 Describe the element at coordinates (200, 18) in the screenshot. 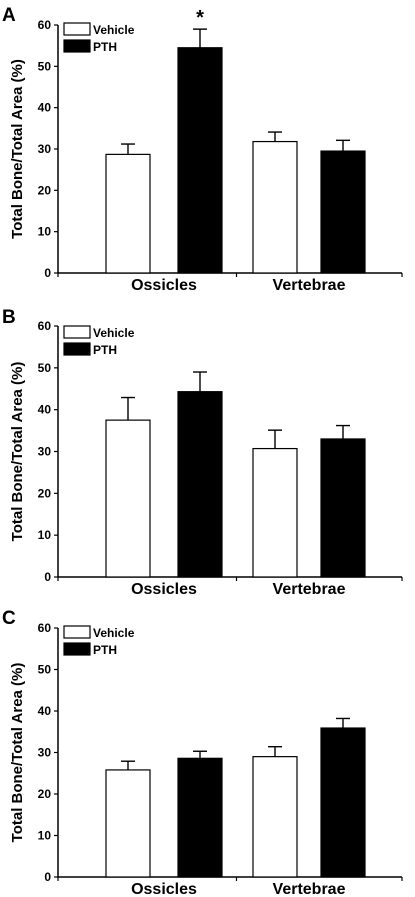

I see `significance-marker: *` at that location.